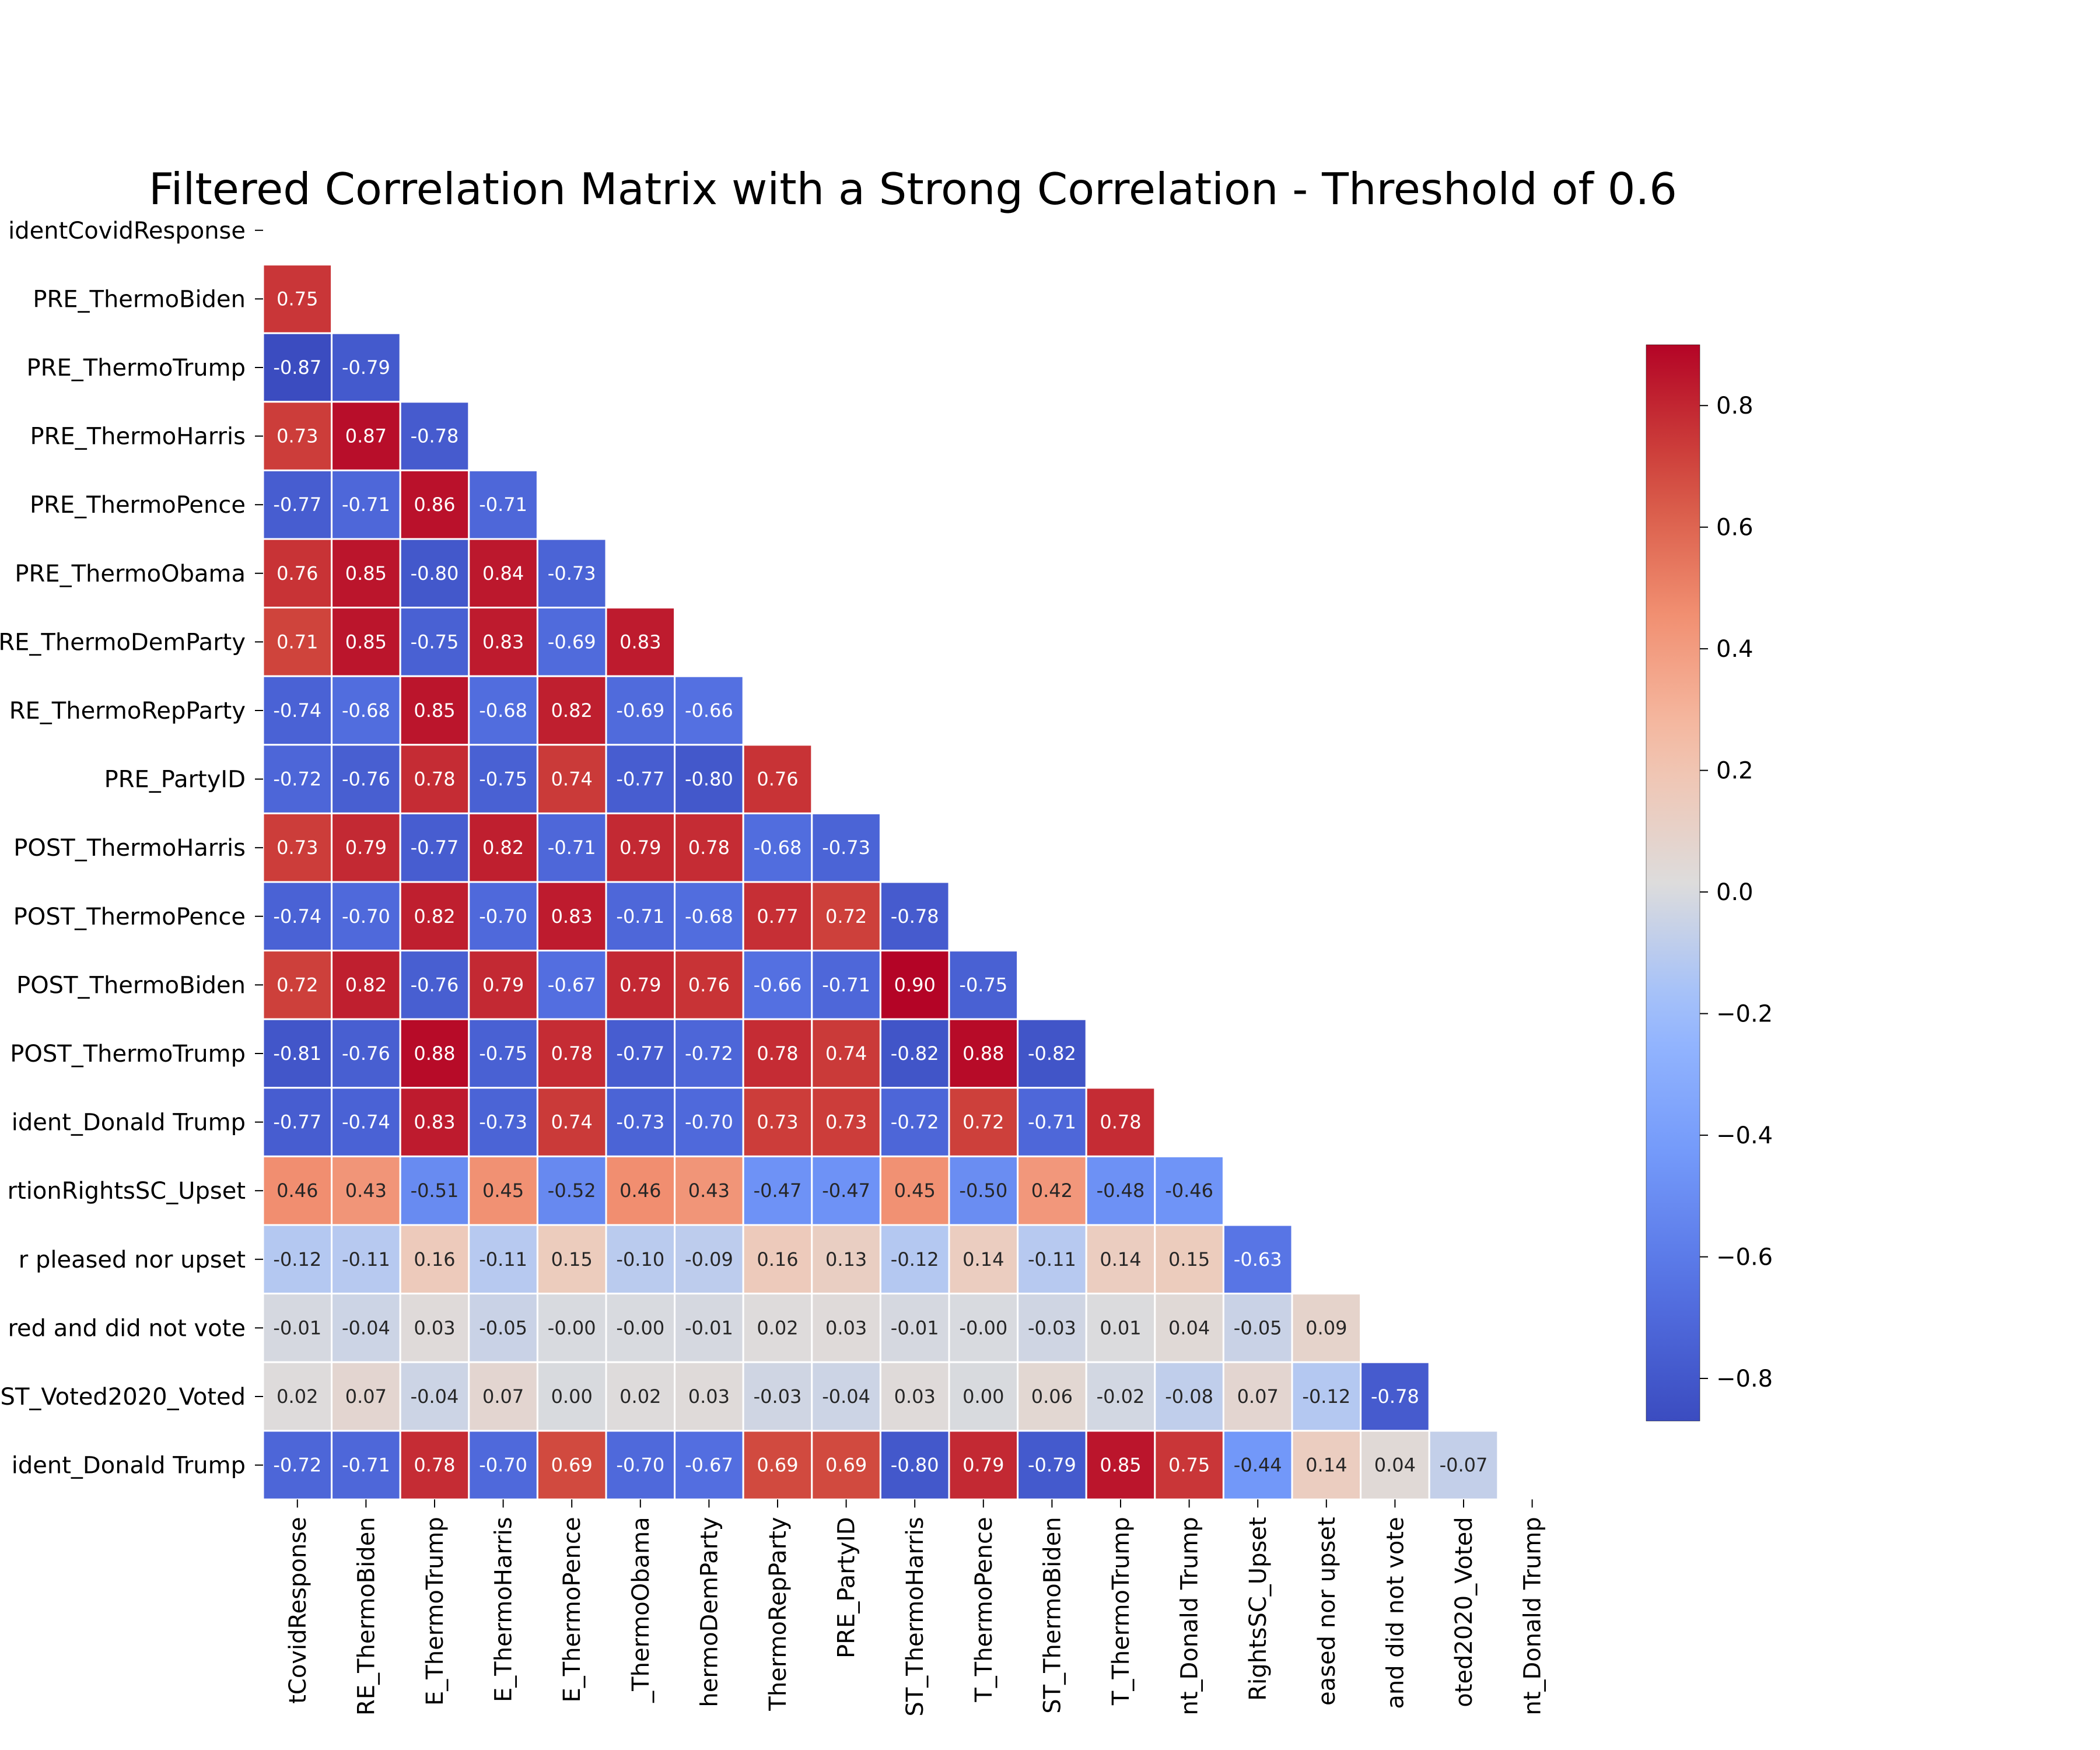  I want to click on cell-value-label: 0.79, so click(984, 1465).